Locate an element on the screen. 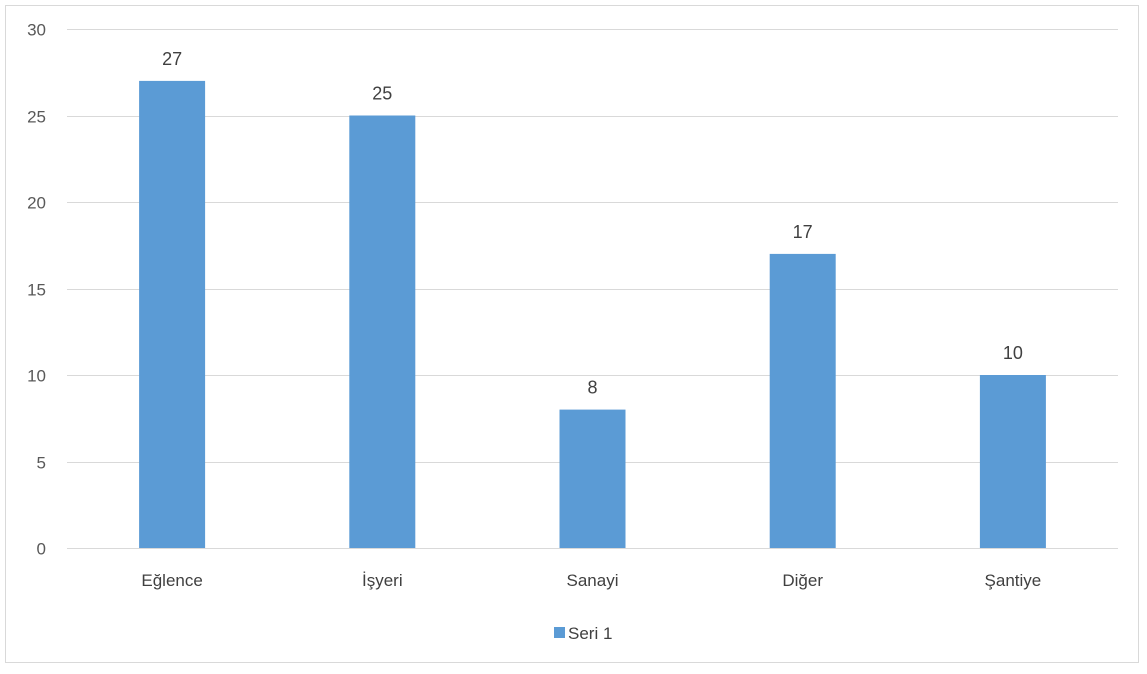 Image resolution: width=1147 pixels, height=674 pixels. x-axis-category-labels: Eğlence İşyeri Sanayi Diğer Şantiye is located at coordinates (591, 580).